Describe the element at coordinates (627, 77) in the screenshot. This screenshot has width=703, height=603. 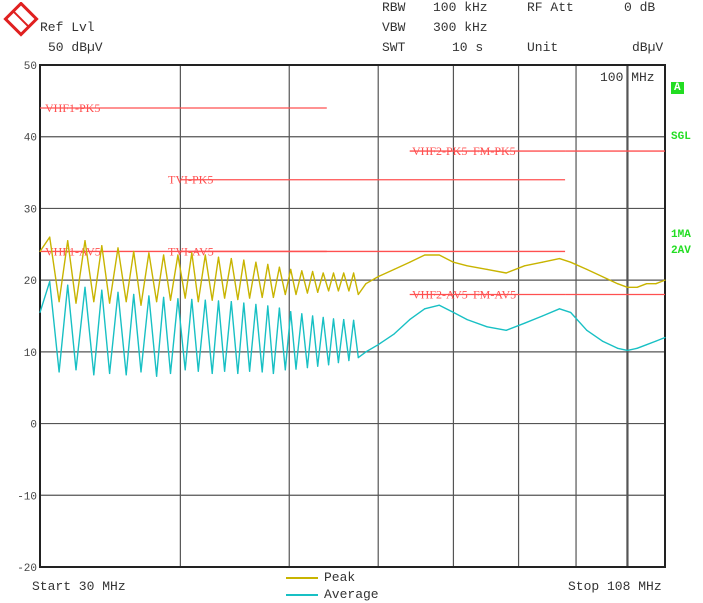
I see `marker-frequency-label: 100 MHz` at that location.